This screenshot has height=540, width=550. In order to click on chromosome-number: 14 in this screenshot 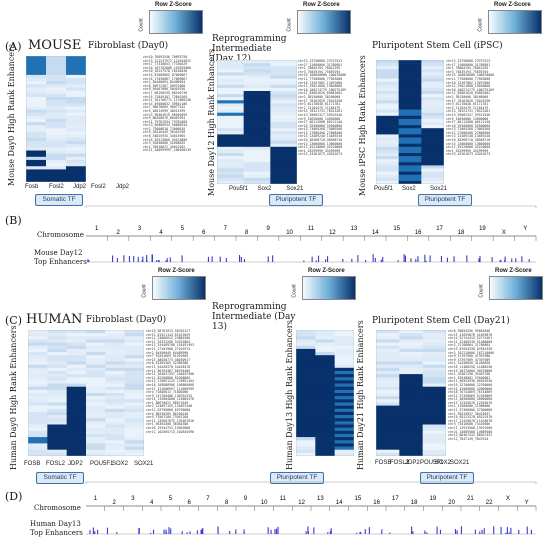, I will do `click(339, 503)`.